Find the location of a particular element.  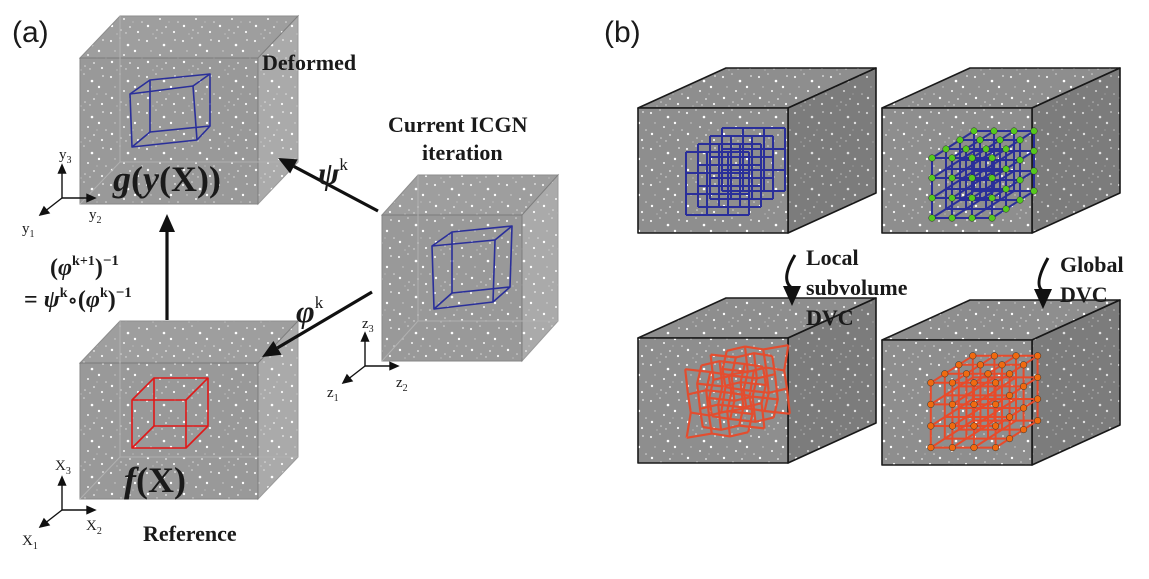

reference-function-label: f(X) is located at coordinates (155, 480).